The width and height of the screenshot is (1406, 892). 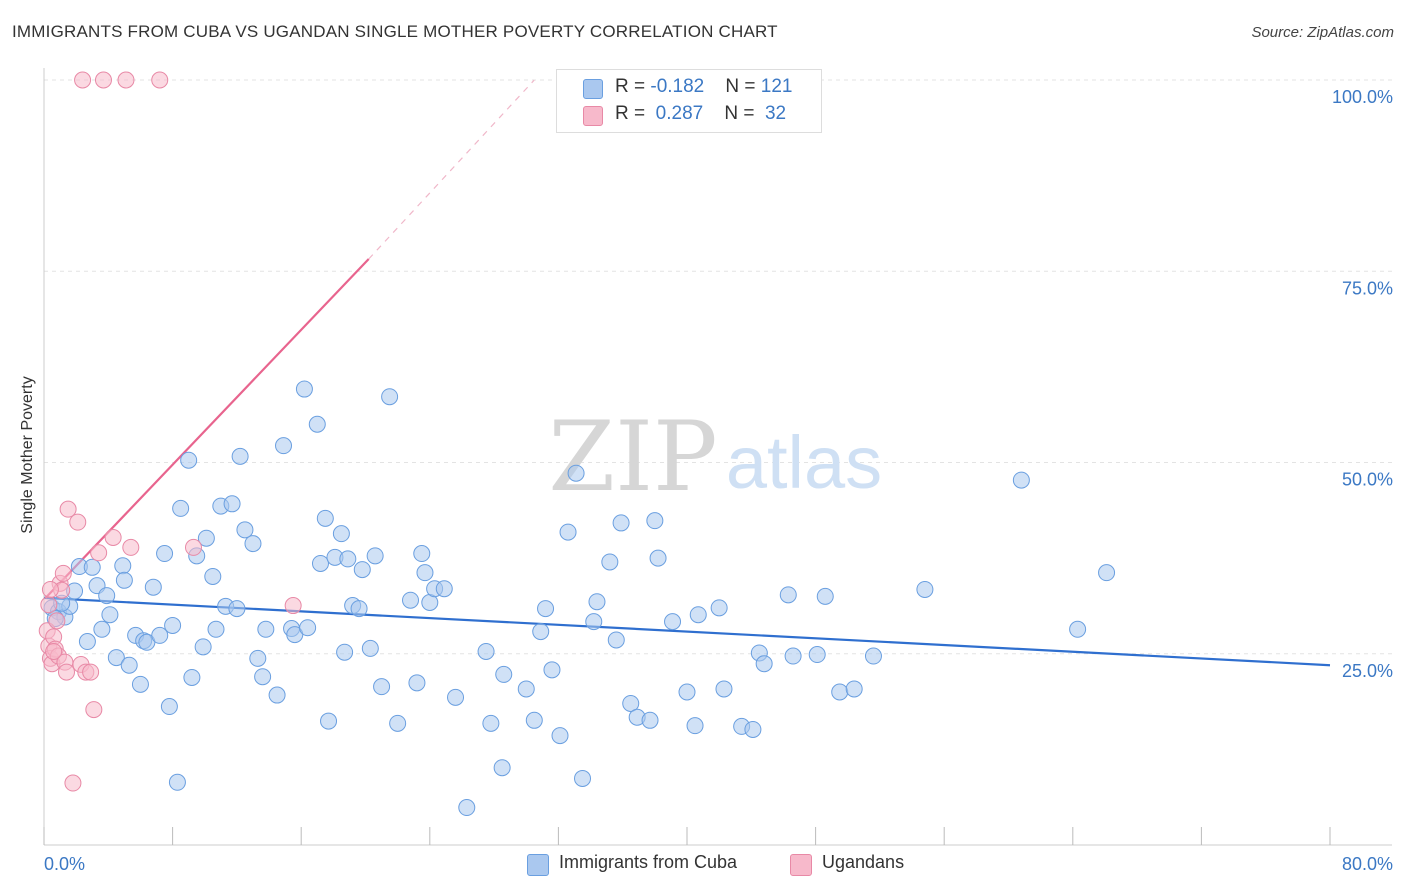 I want to click on n-label: N =, so click(x=742, y=113).